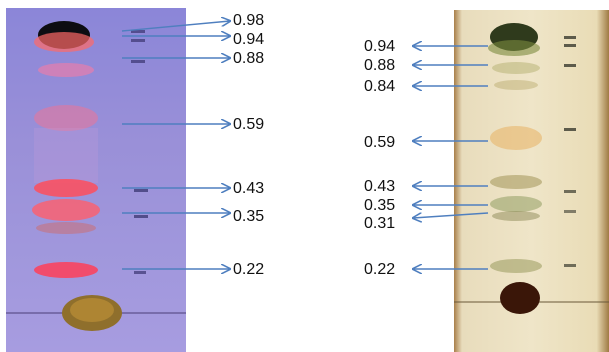 This screenshot has width=609, height=352. What do you see at coordinates (248, 217) in the screenshot?
I see `rf-label-left: 0.35` at bounding box center [248, 217].